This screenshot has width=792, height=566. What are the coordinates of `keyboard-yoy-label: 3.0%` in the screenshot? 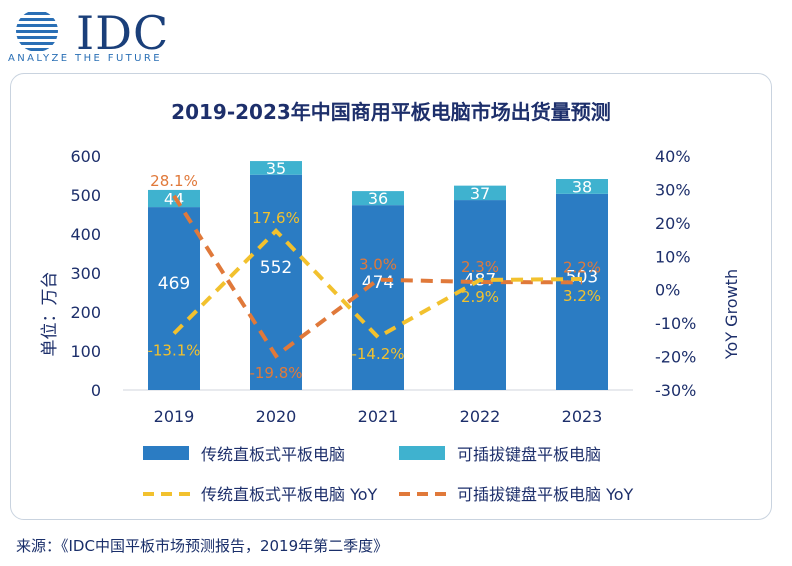 It's located at (378, 265).